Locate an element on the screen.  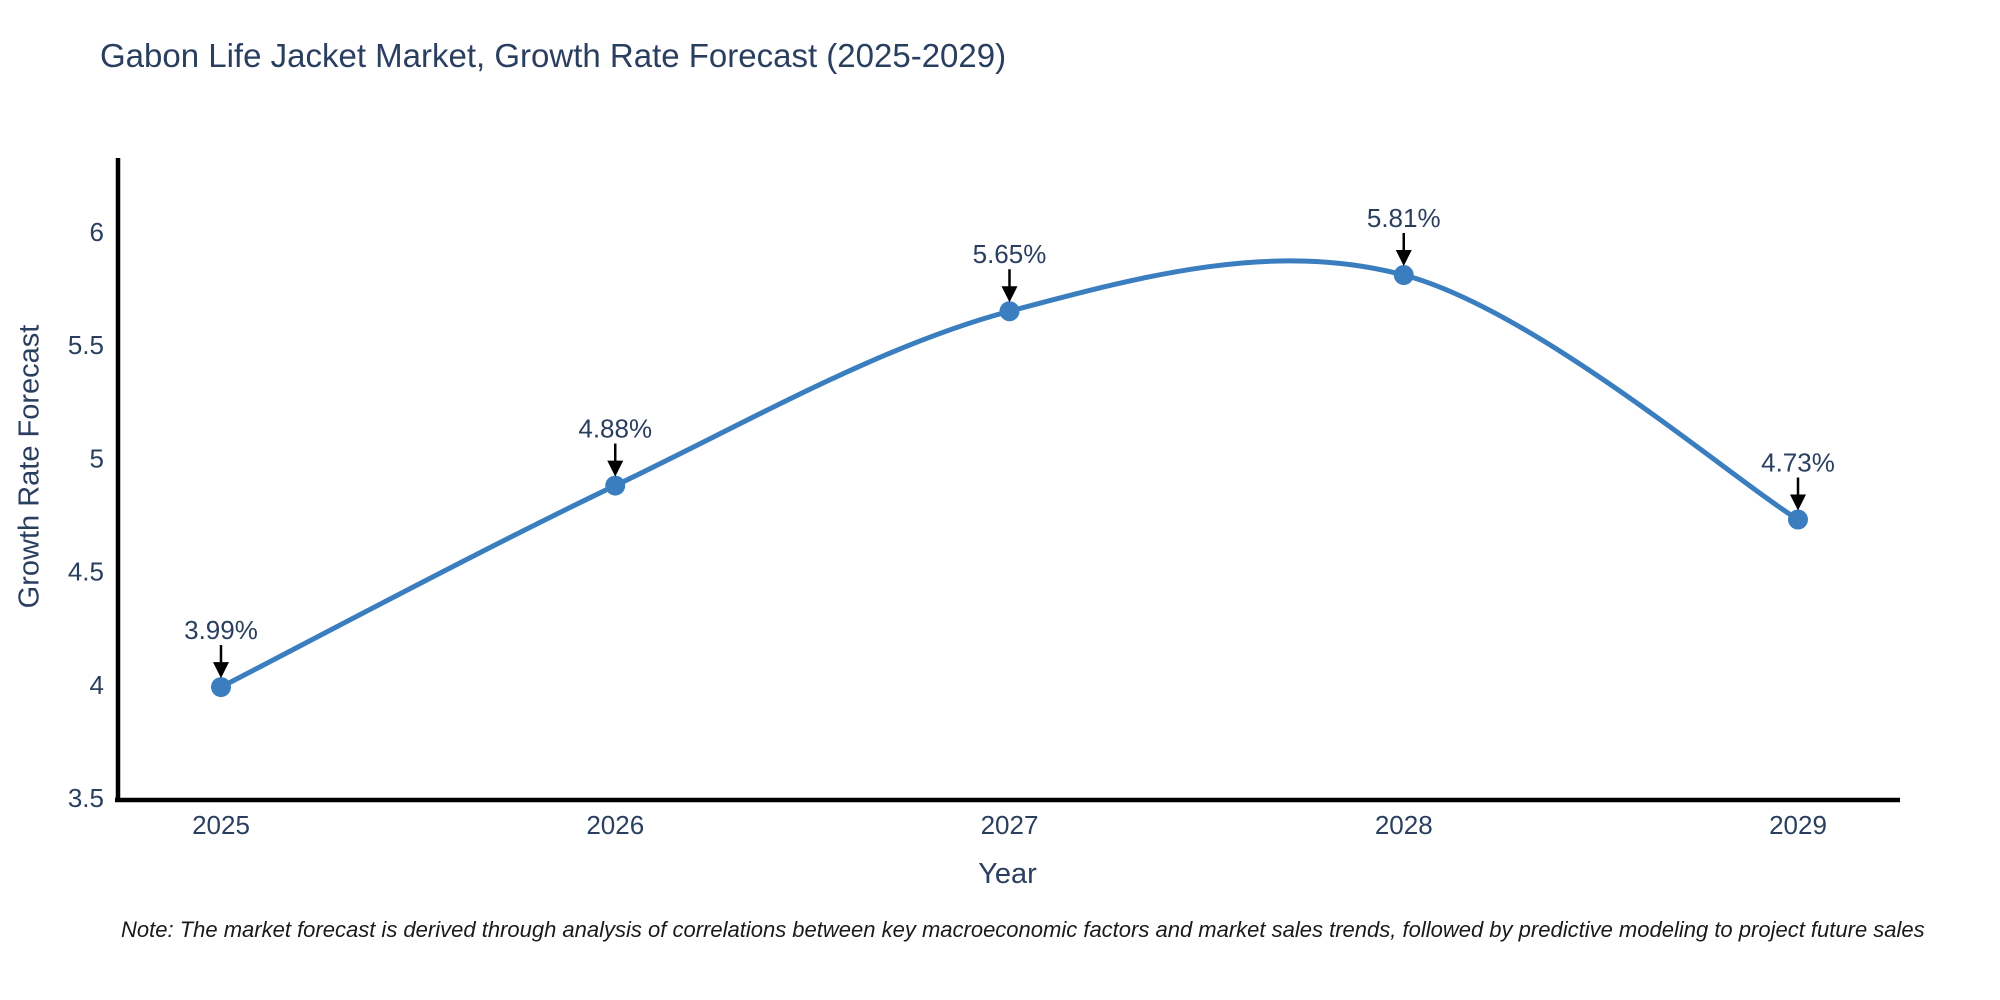
y-tick-label: 6 is located at coordinates (97, 232).